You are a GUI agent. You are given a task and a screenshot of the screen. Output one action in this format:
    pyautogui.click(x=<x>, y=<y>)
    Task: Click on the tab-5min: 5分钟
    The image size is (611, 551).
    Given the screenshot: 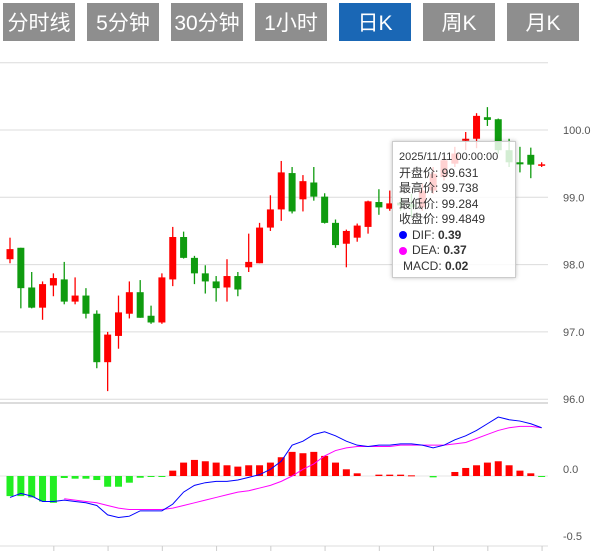 What is the action you would take?
    pyautogui.click(x=123, y=22)
    